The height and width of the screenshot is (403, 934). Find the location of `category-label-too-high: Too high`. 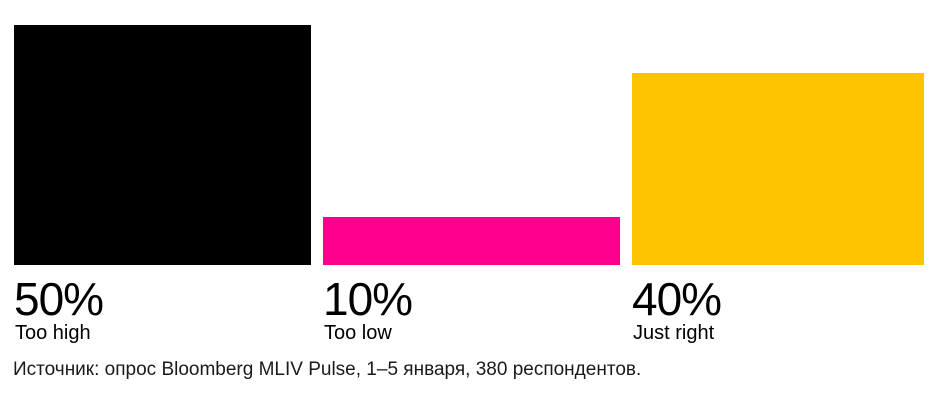

category-label-too-high: Too high is located at coordinates (53, 333).